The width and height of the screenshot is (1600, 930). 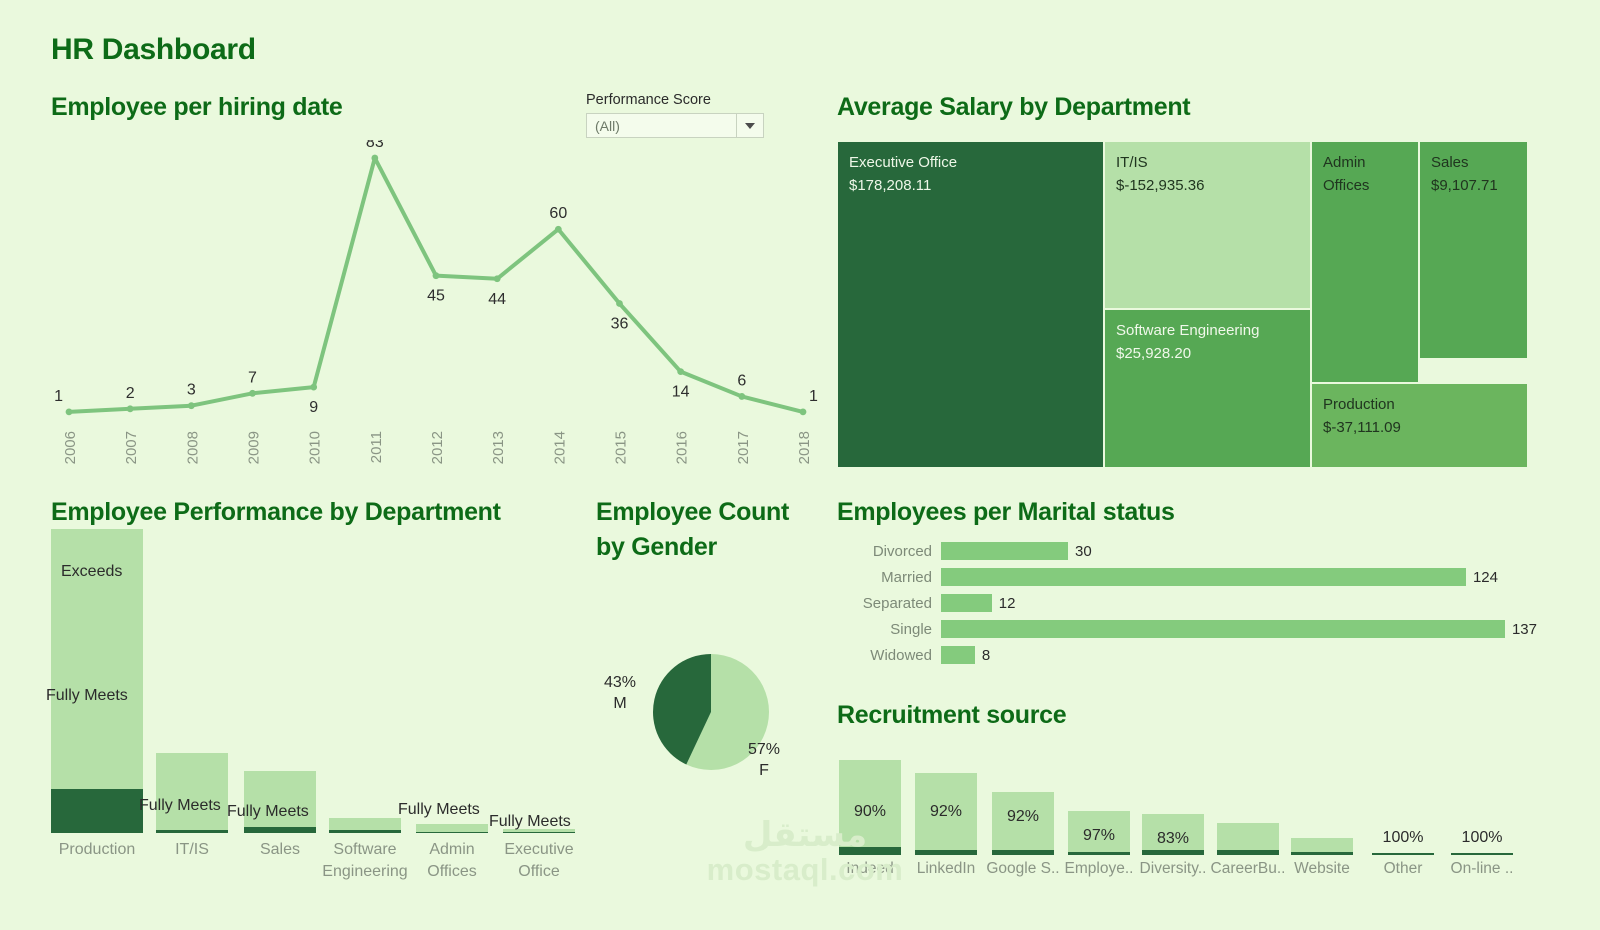 I want to click on recruitment-bar-column: 92% LinkedIn, so click(x=946, y=825).